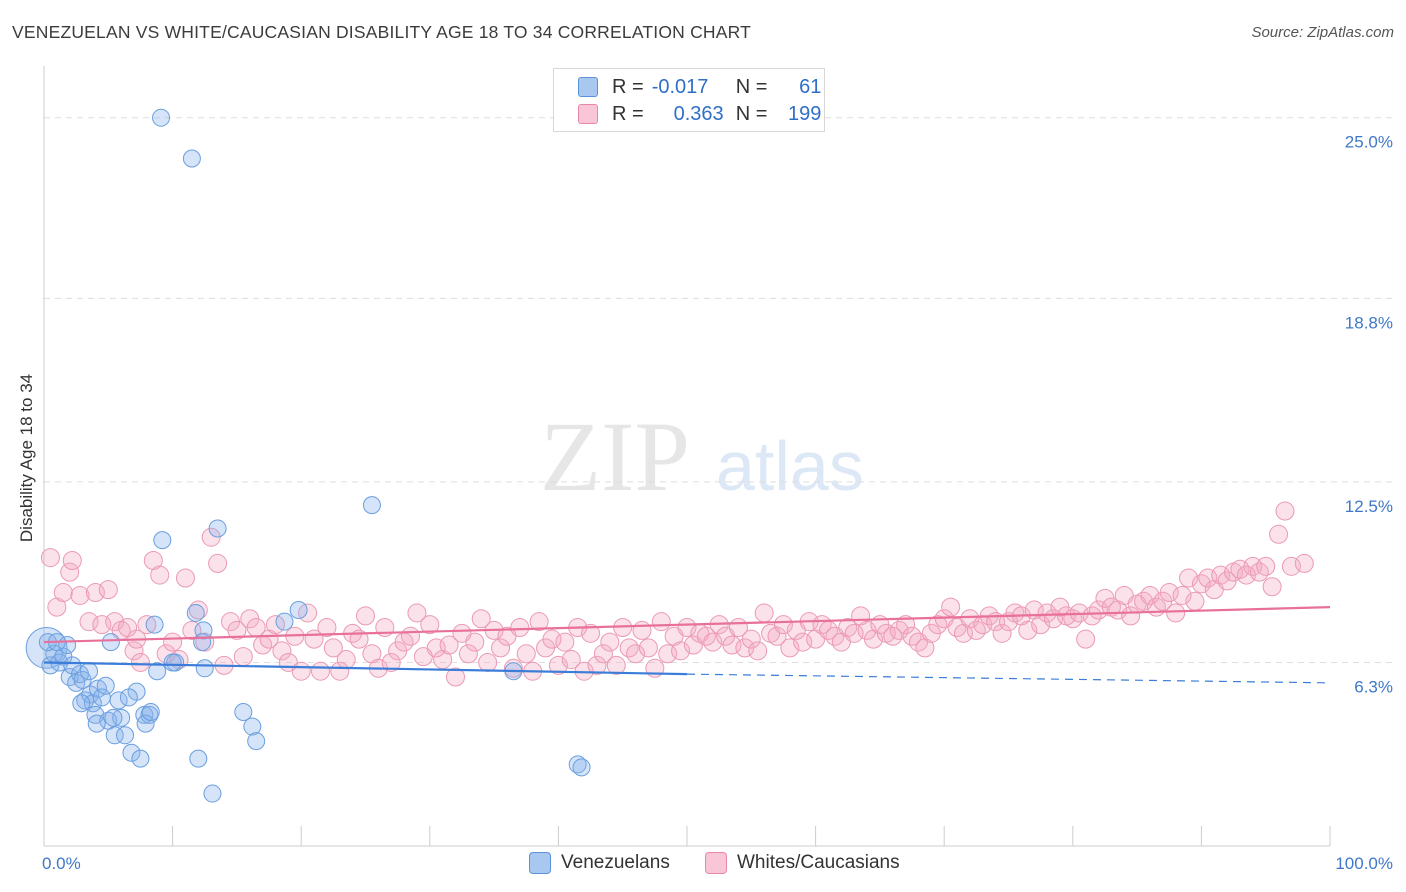 Image resolution: width=1406 pixels, height=892 pixels. Describe the element at coordinates (588, 114) in the screenshot. I see `legend-swatch-pink` at that location.